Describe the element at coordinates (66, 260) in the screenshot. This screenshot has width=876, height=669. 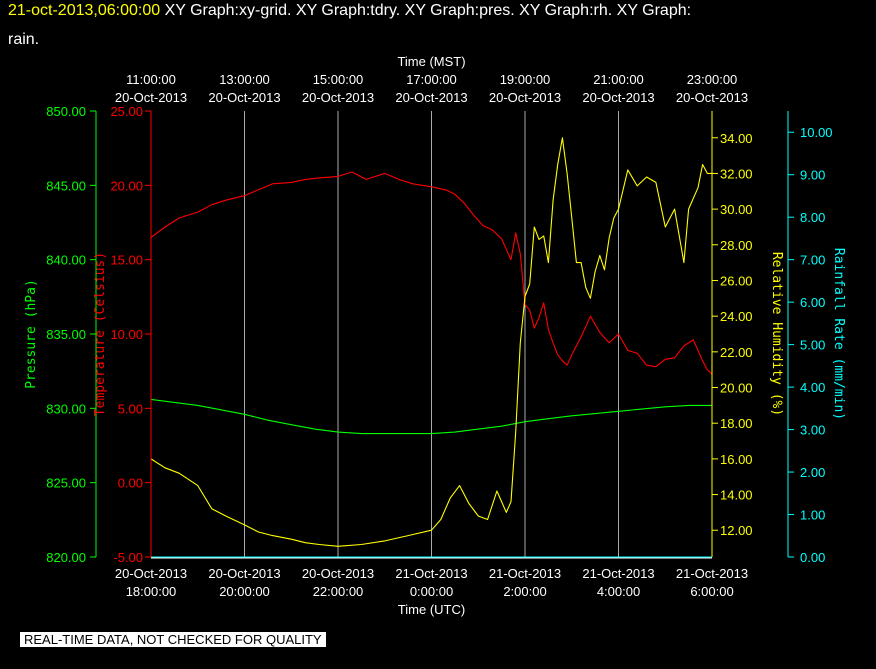
I see `pressure-tick-label: 840.00` at that location.